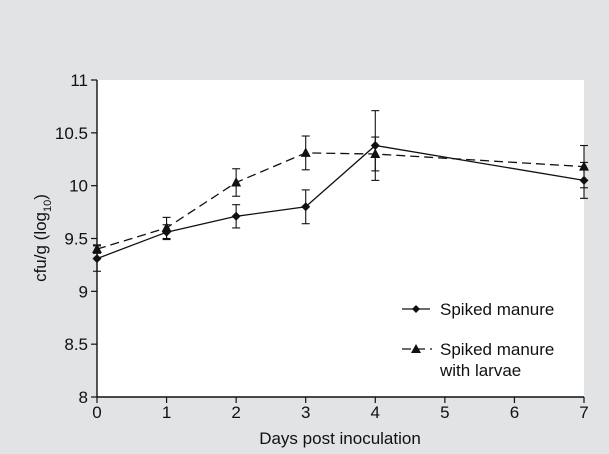 Image resolution: width=609 pixels, height=454 pixels. I want to click on legend-label-spiked-manure: Spiked manure, so click(497, 309).